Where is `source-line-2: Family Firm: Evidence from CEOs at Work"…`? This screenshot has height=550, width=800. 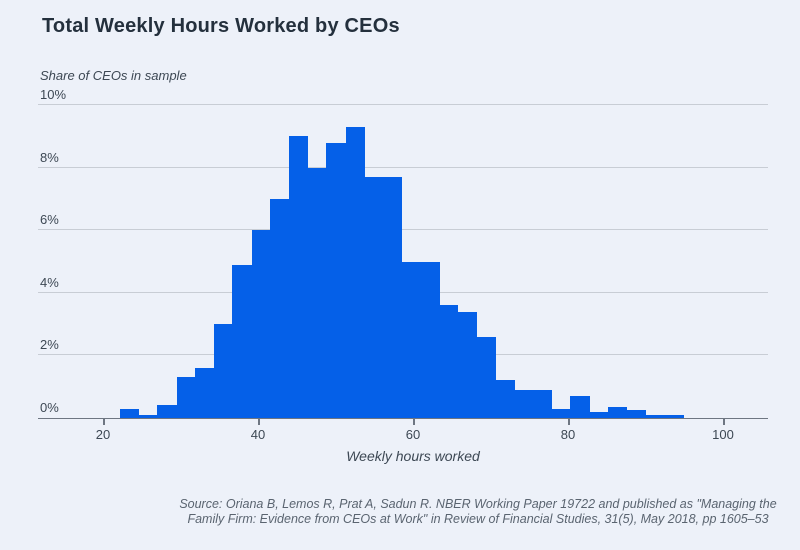
source-line-2: Family Firm: Evidence from CEOs at Work"… is located at coordinates (478, 519).